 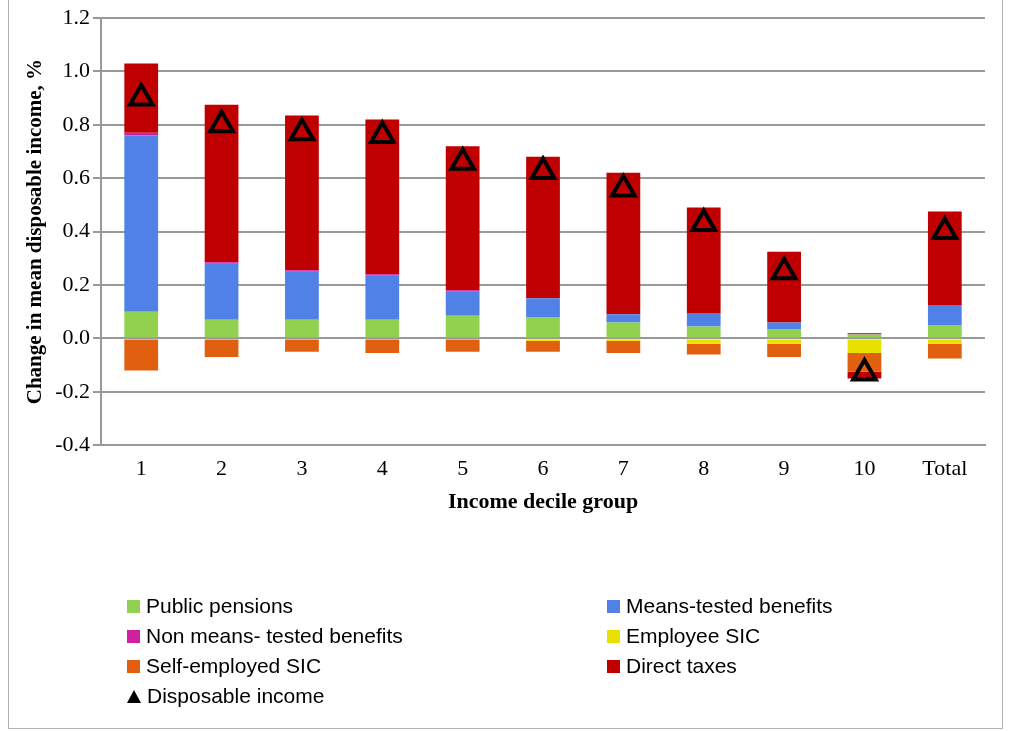 What do you see at coordinates (141, 468) in the screenshot?
I see `x-tick-label: 1` at bounding box center [141, 468].